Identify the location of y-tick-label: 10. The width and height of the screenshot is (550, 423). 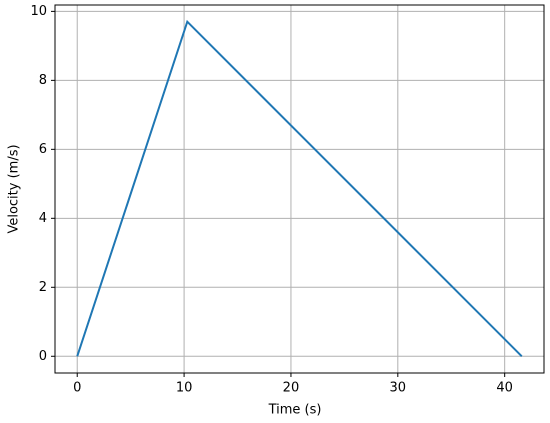
(38, 11).